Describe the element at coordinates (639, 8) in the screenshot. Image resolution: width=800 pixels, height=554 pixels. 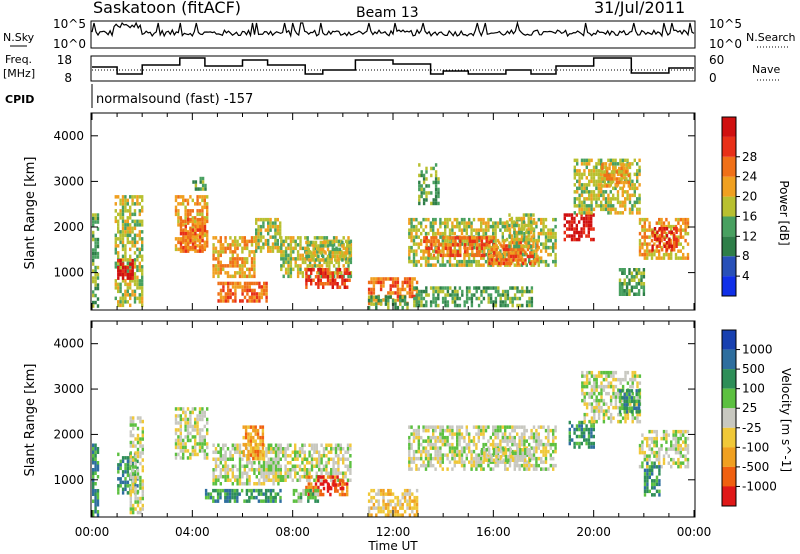
I see `date-title: 31/Jul/2011` at that location.